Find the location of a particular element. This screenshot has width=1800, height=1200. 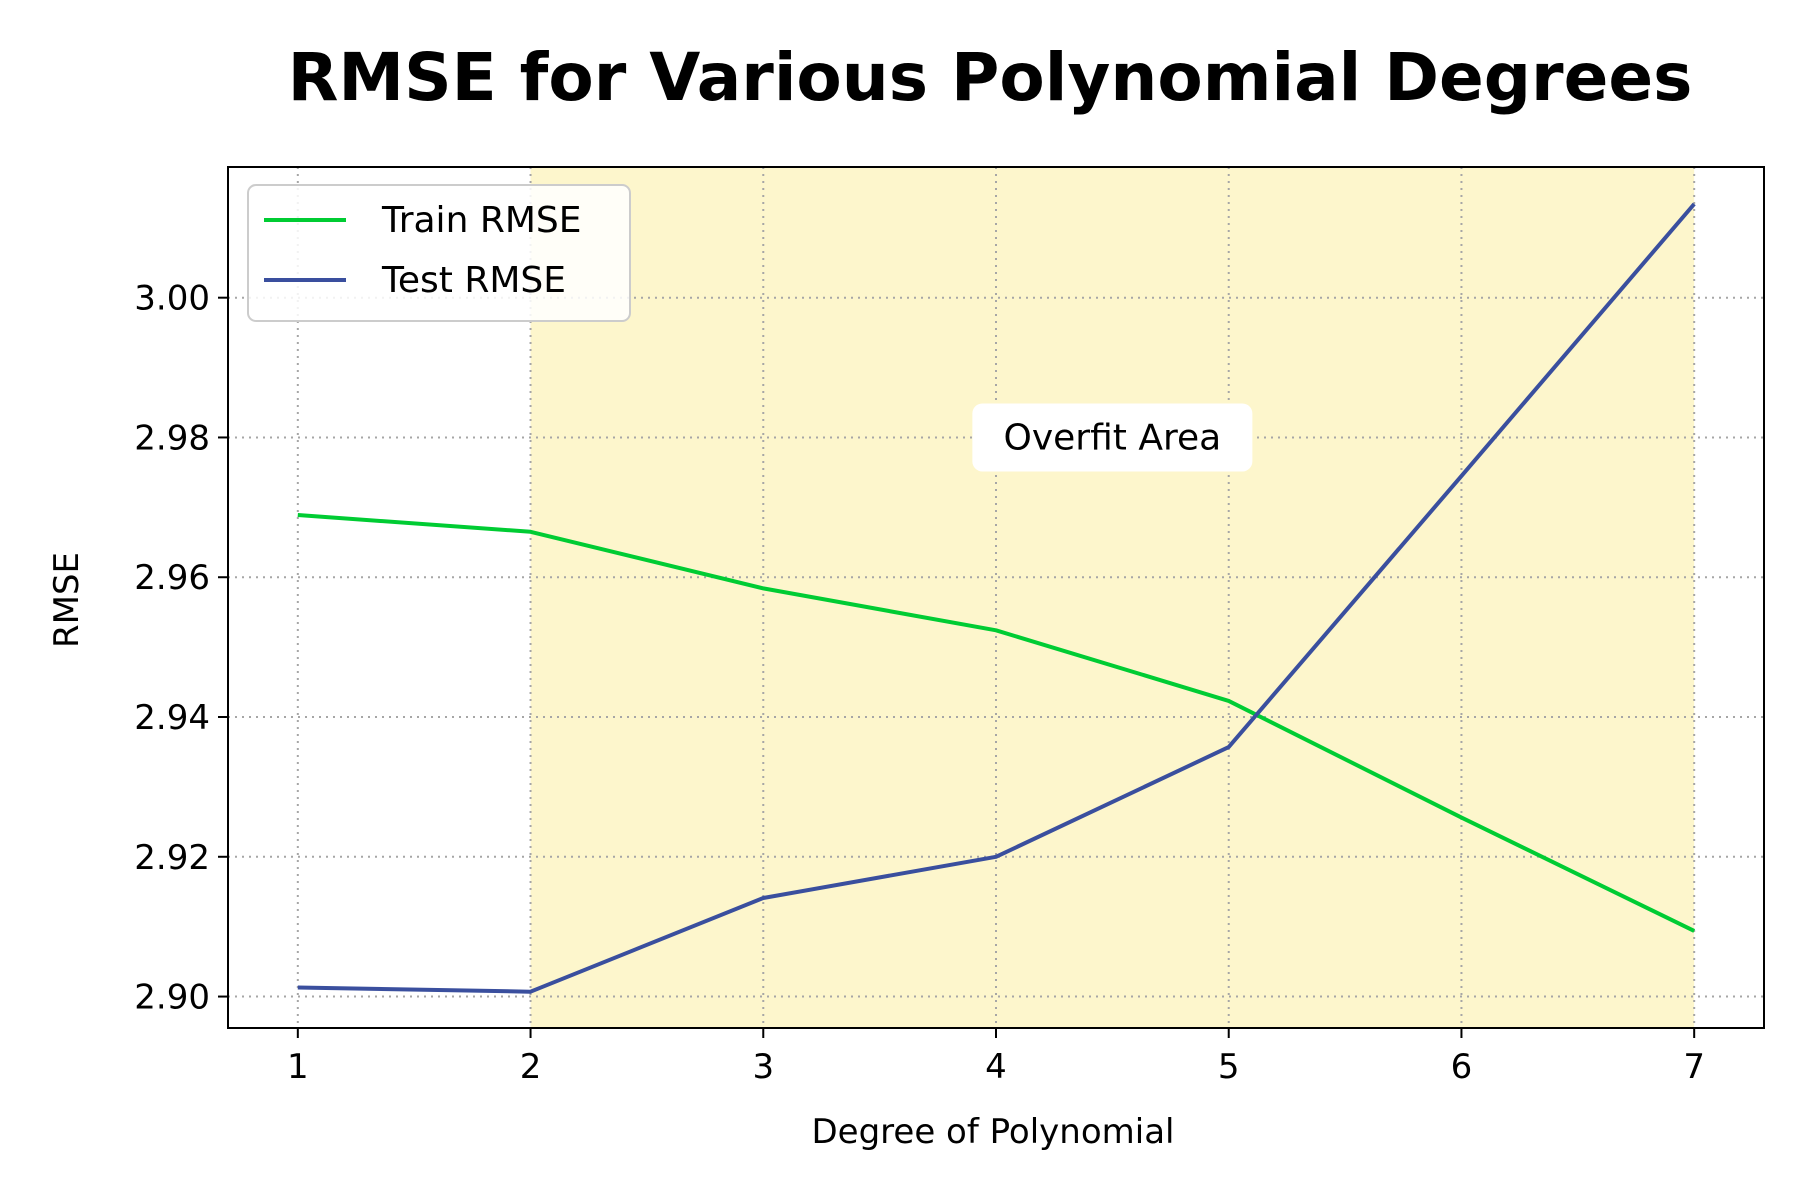

annotation-box is located at coordinates (1112, 437).